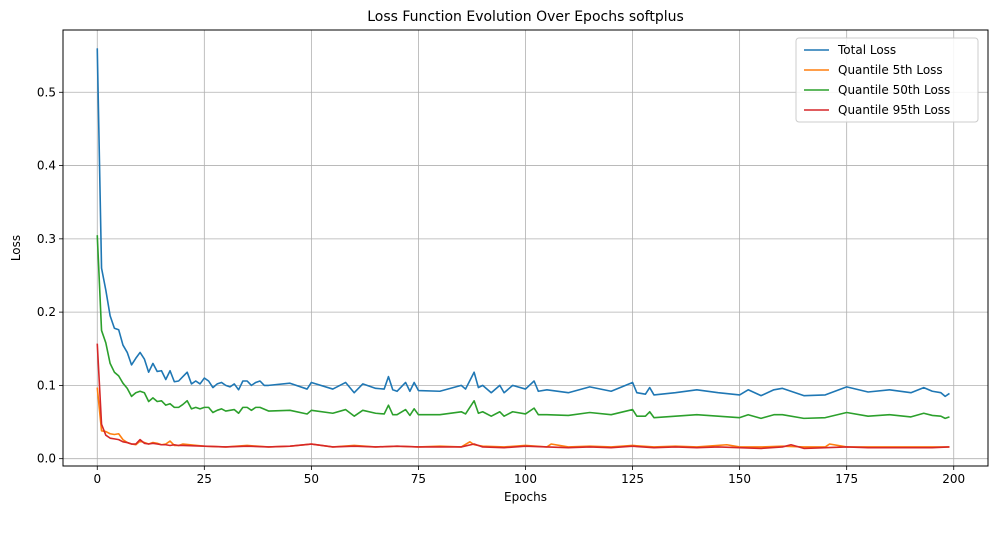  Describe the element at coordinates (46, 166) in the screenshot. I see `y-tick-label: 0.4` at that location.